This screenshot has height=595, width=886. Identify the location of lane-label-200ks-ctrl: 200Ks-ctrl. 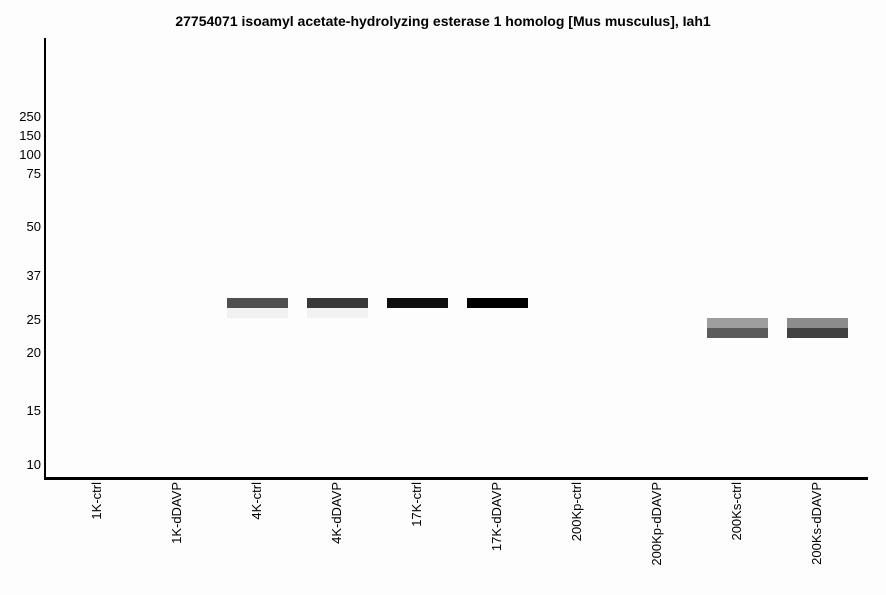
(736, 511).